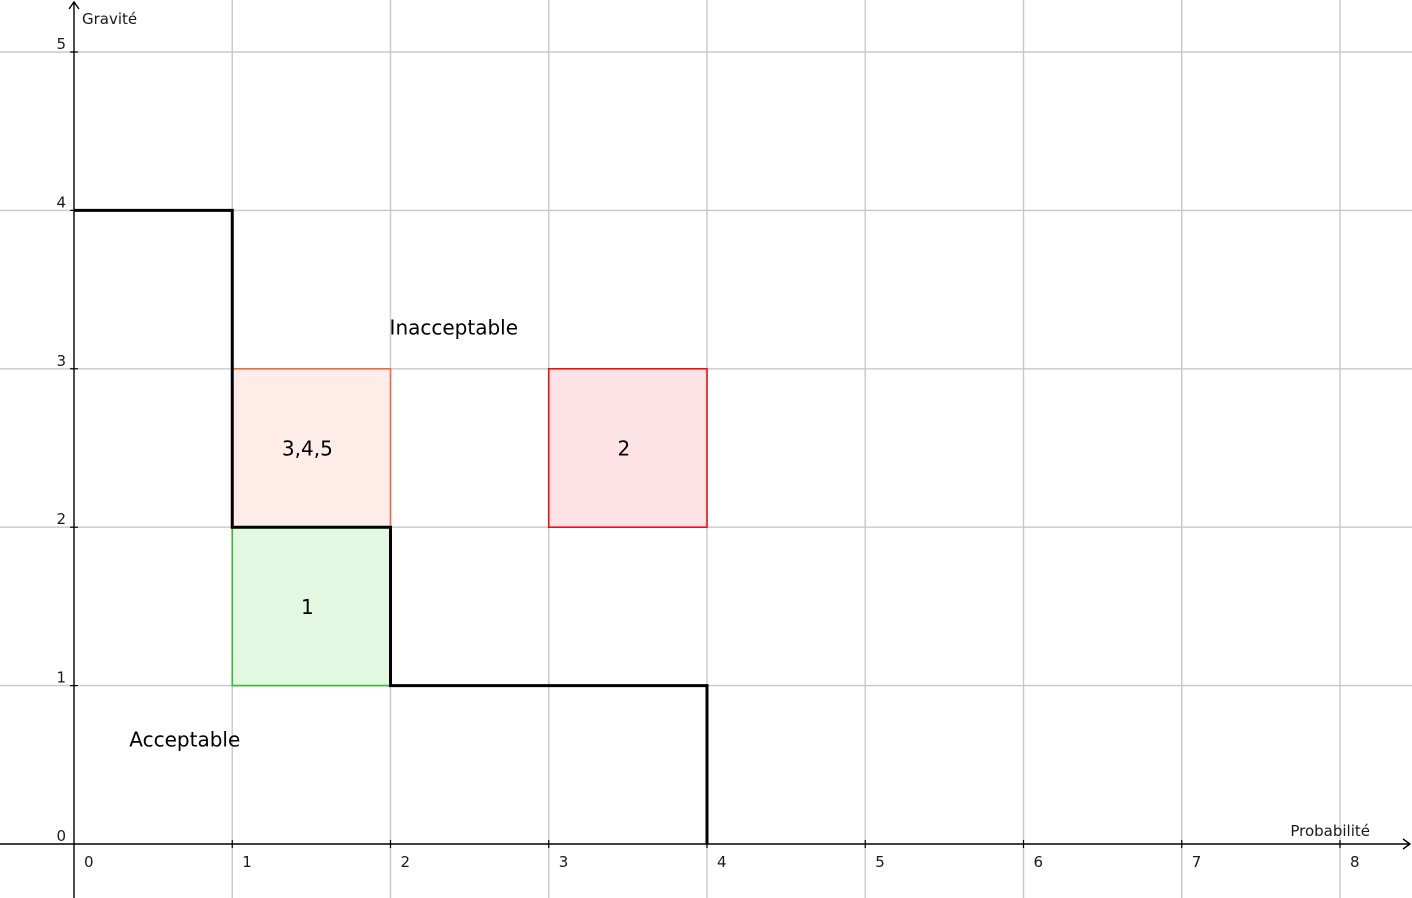 The image size is (1412, 898). Describe the element at coordinates (624, 449) in the screenshot. I see `risk-box-label-3: 2` at that location.